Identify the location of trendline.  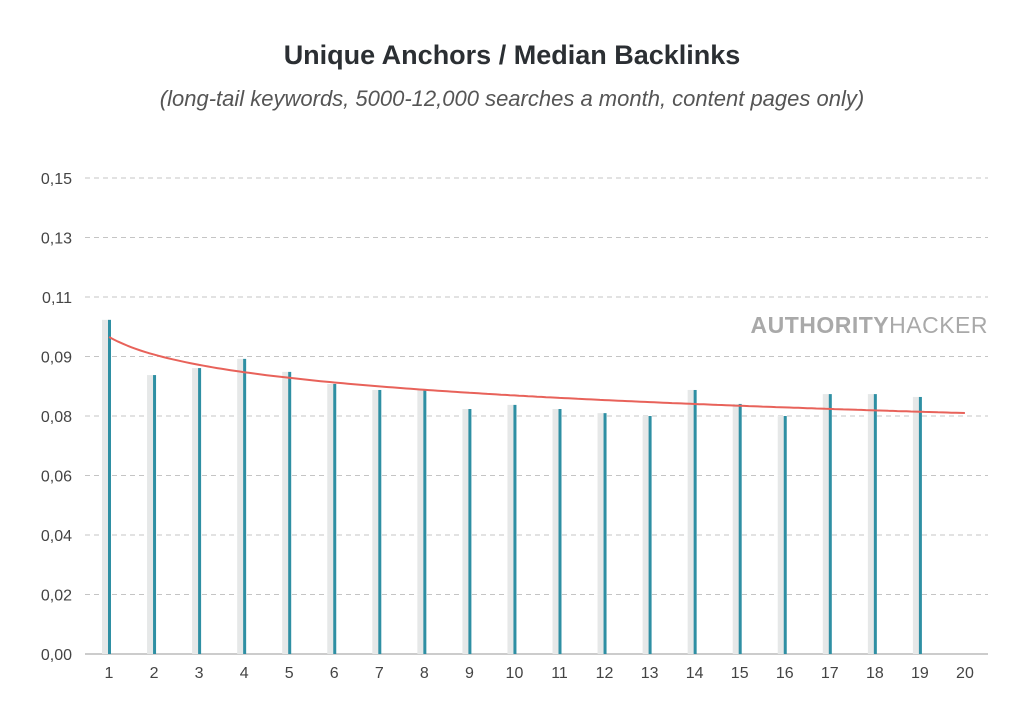
(536, 375).